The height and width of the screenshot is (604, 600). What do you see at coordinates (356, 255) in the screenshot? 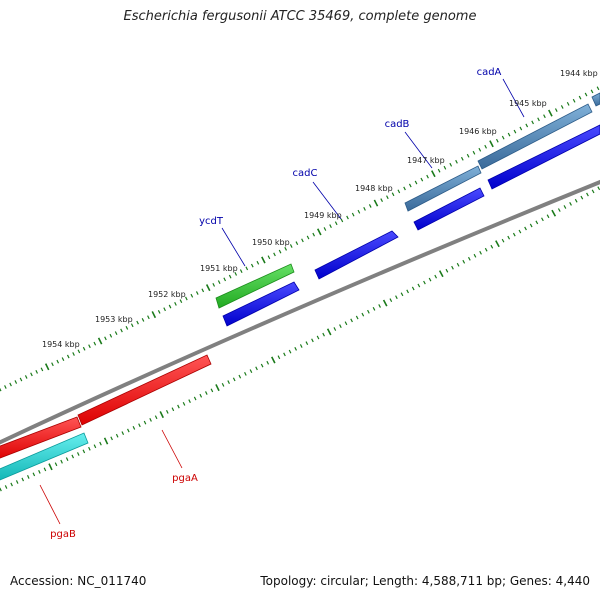
I see `gene-feature-cadC` at bounding box center [356, 255].